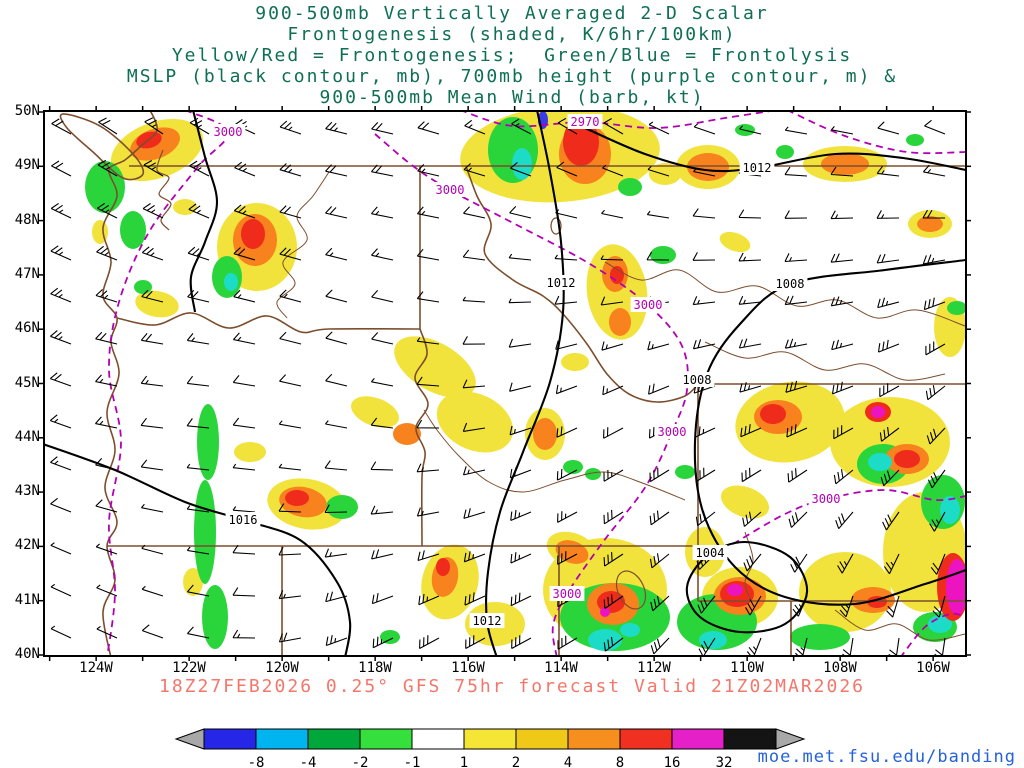 The height and width of the screenshot is (768, 1024). I want to click on contour-label: 1004, so click(710, 553).